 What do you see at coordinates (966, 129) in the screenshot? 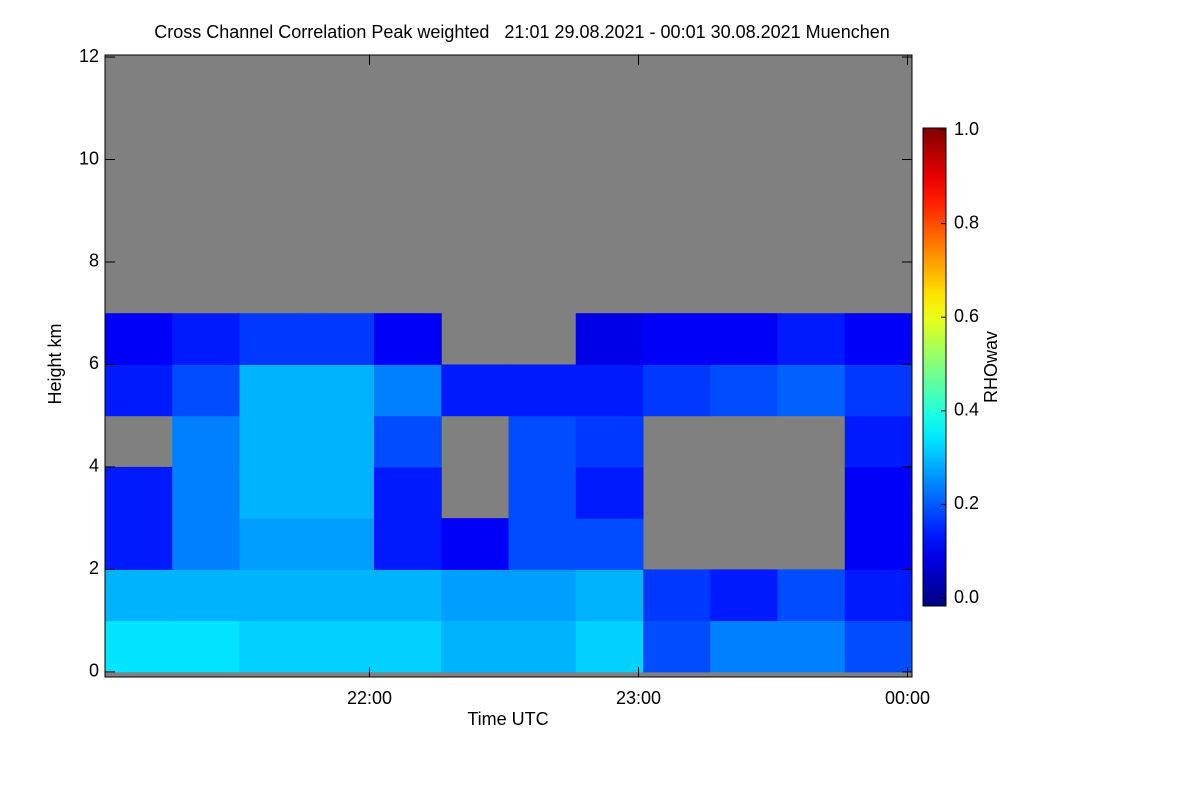
I see `colorbar-tick-label: 1.0` at bounding box center [966, 129].